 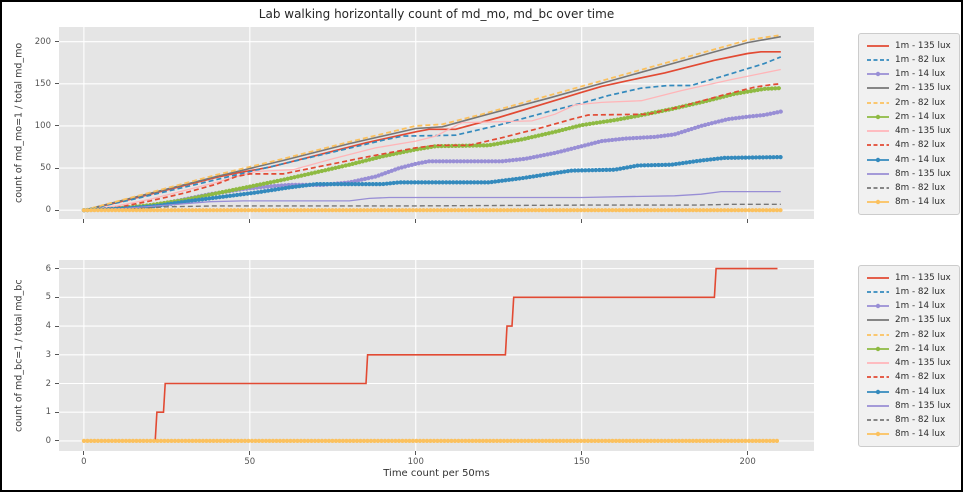 I want to click on y-tick-label: 150, so click(x=42, y=83).